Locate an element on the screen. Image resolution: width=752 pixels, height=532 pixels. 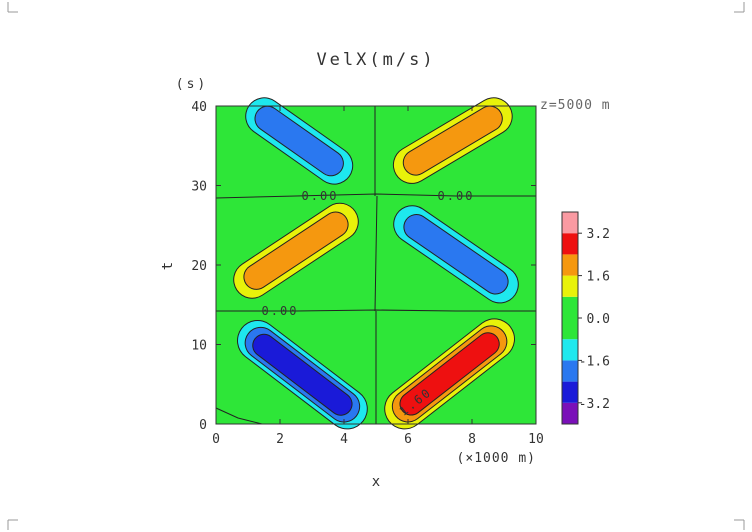
zero-contour-vertical is located at coordinates (376, 265).